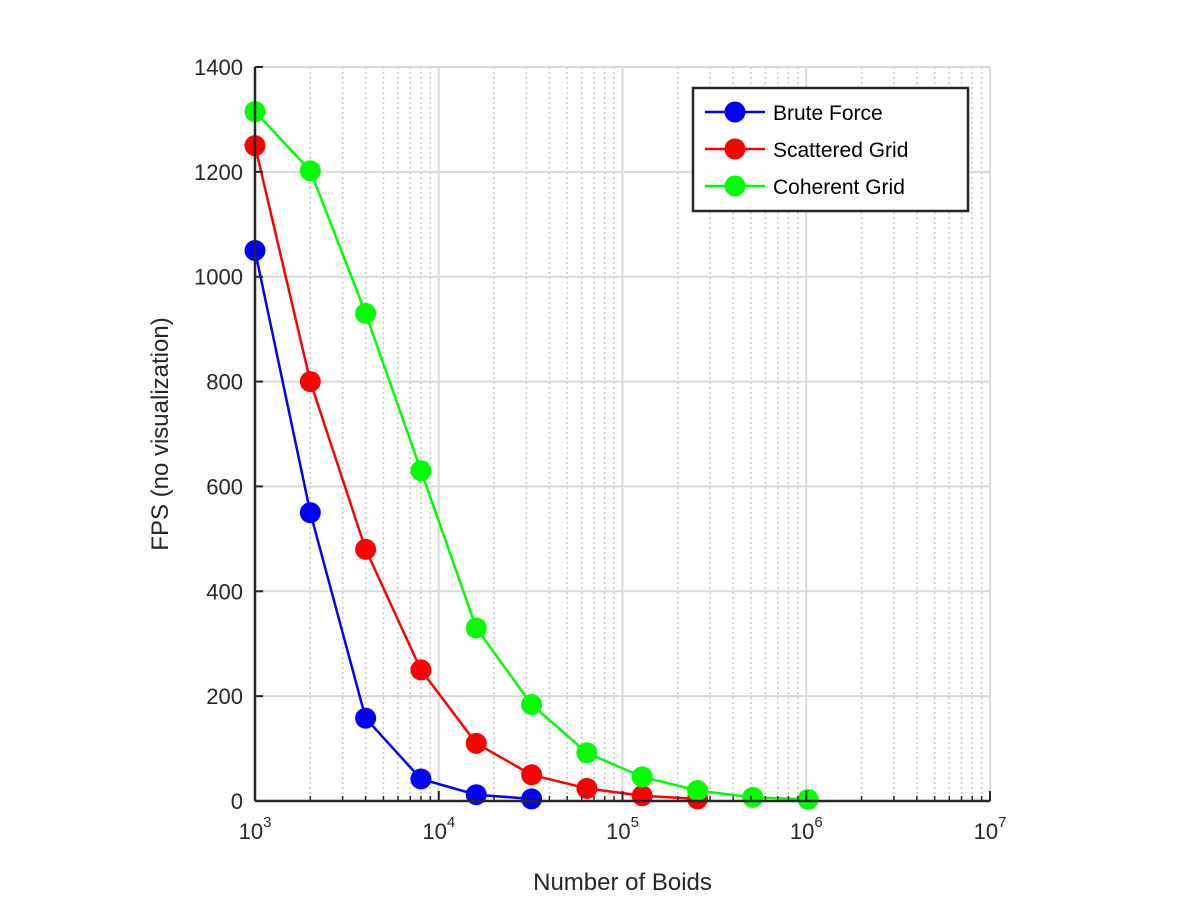 This screenshot has width=1200, height=905. Describe the element at coordinates (840, 150) in the screenshot. I see `legend-label: Scattered Grid` at that location.